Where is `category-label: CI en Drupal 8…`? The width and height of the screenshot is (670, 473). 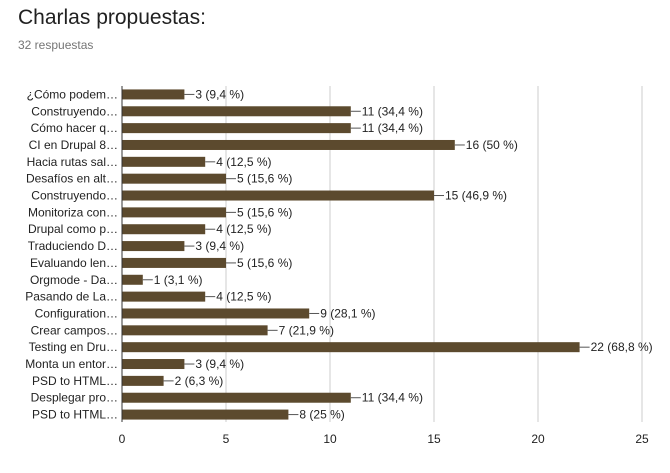
category-label: CI en Drupal 8… is located at coordinates (73, 145).